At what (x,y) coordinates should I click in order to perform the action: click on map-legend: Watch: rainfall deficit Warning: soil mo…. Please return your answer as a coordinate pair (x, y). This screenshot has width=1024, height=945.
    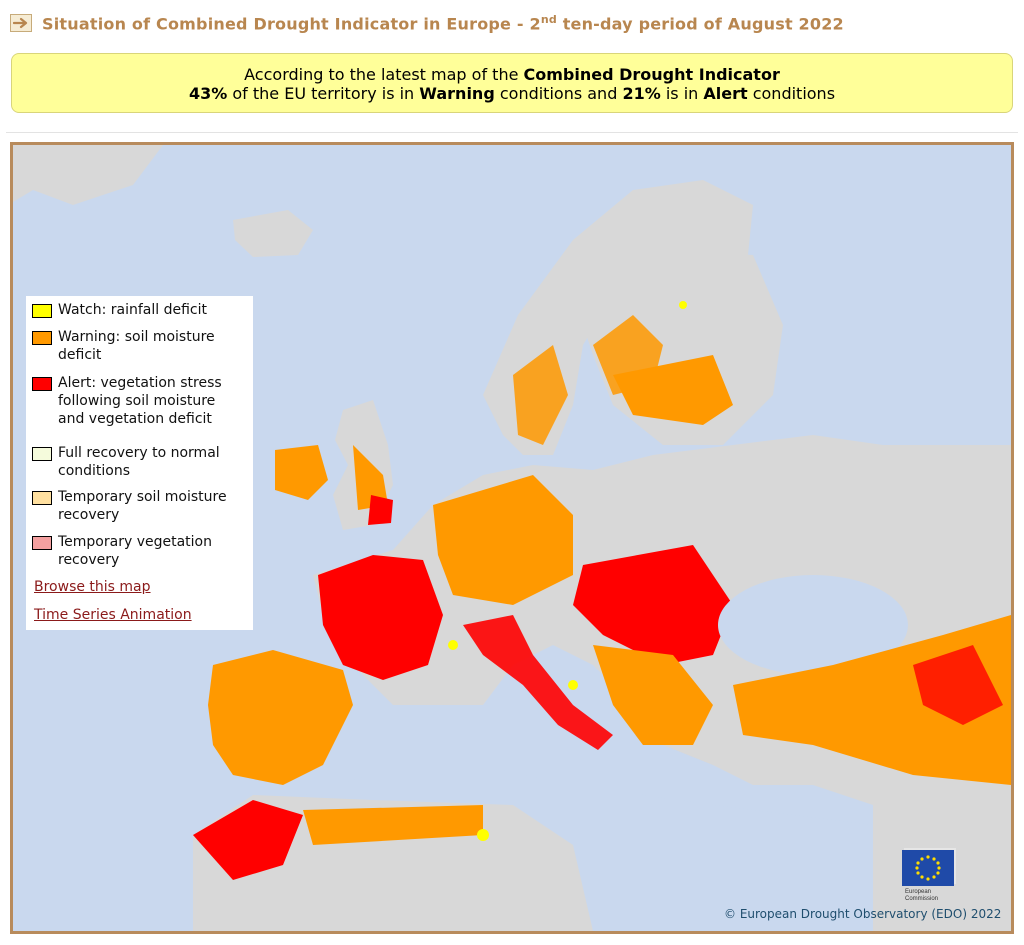
    Looking at the image, I should click on (139, 463).